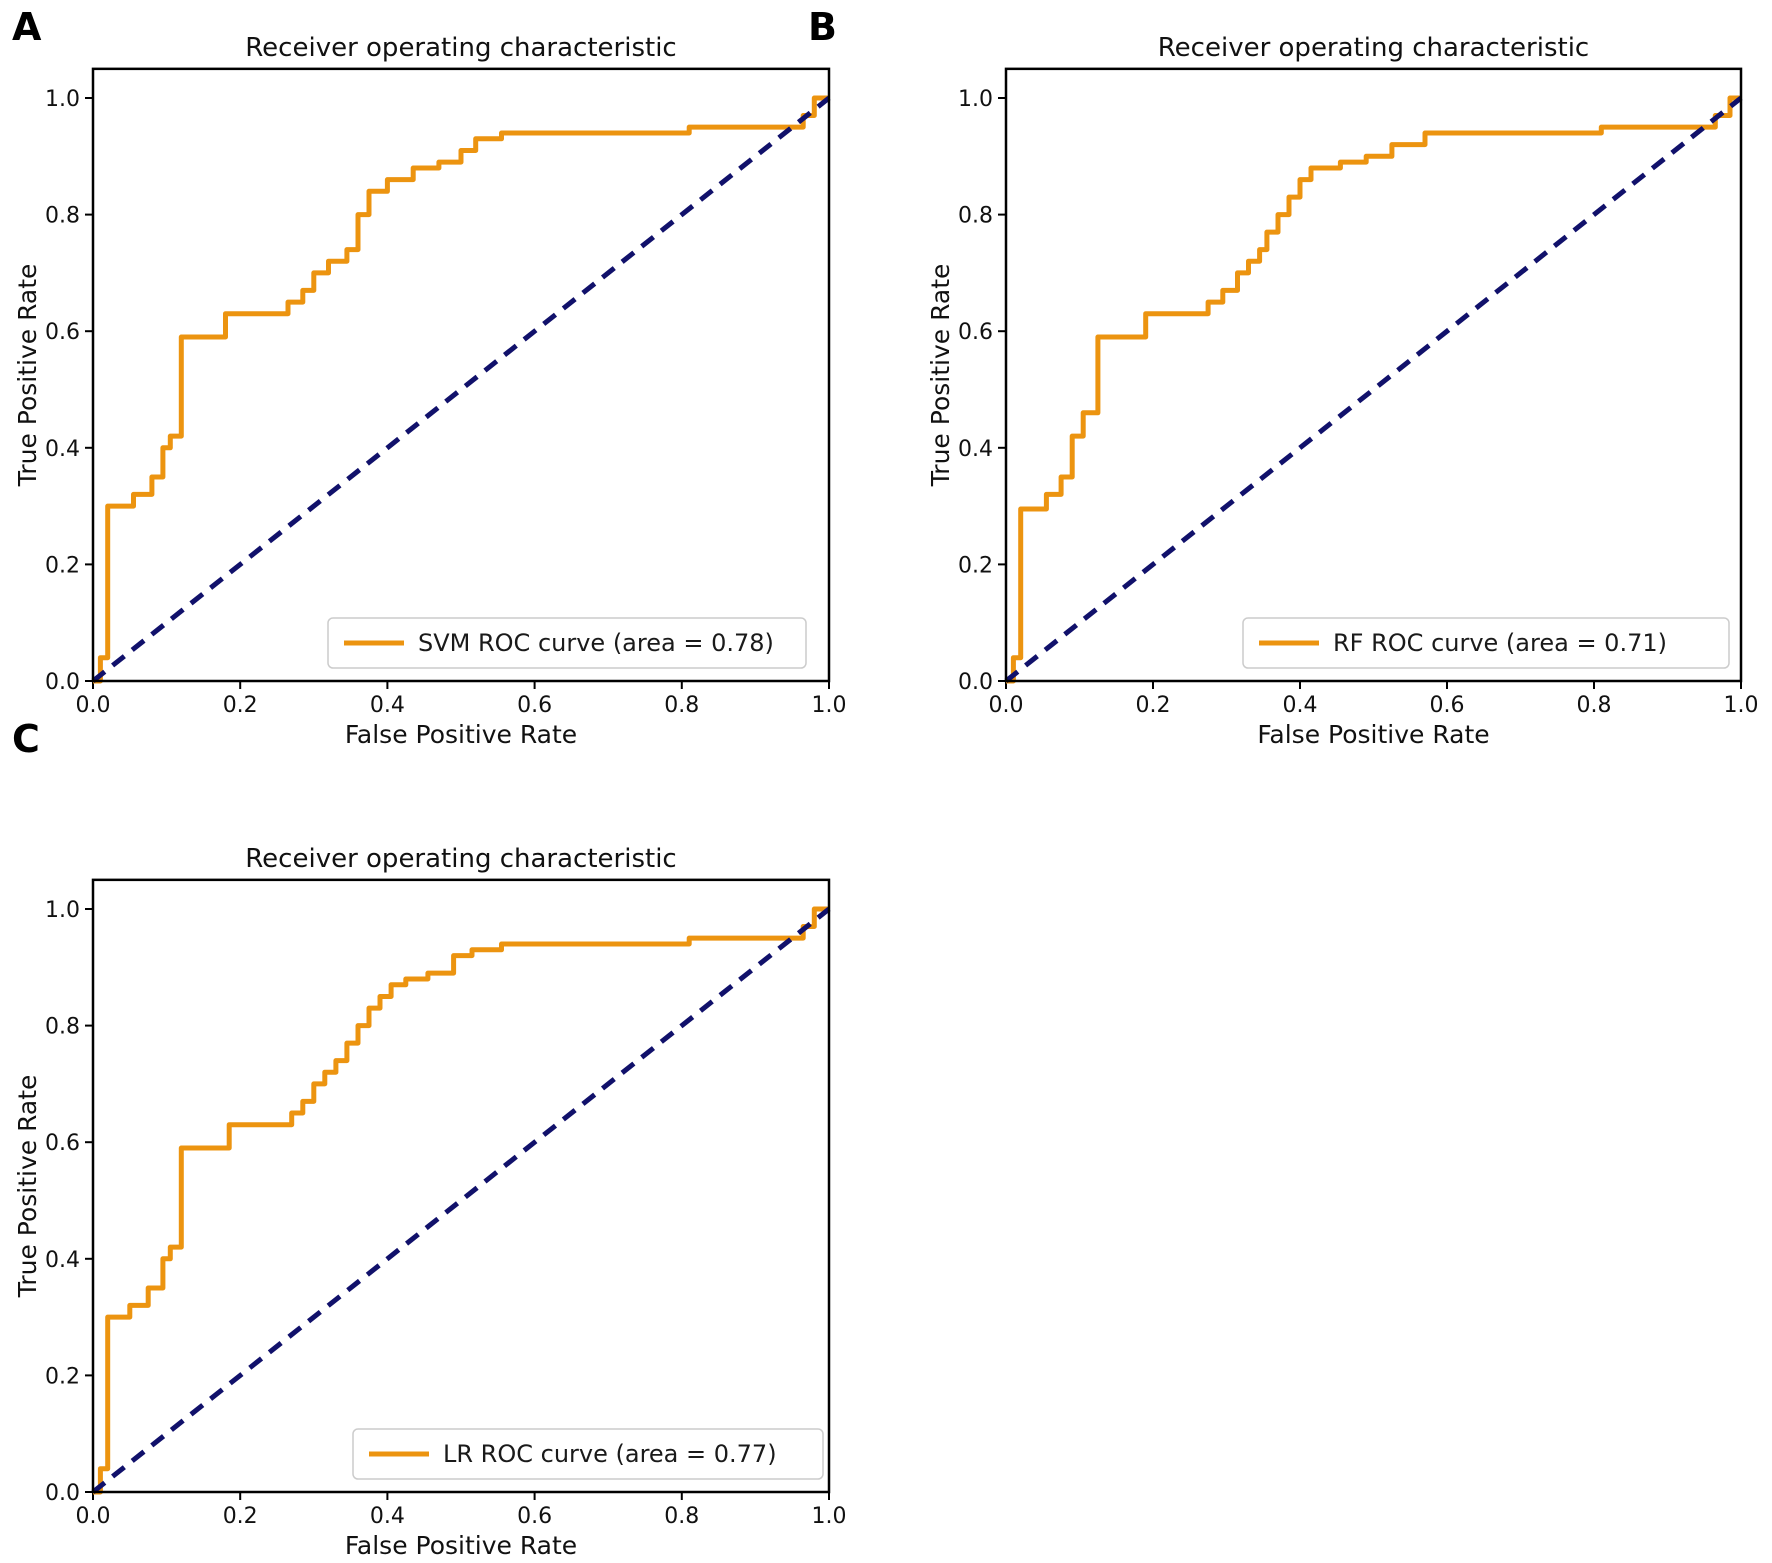  Describe the element at coordinates (596, 643) in the screenshot. I see `legend-label: SVM ROC curve (area = 0.78)` at that location.